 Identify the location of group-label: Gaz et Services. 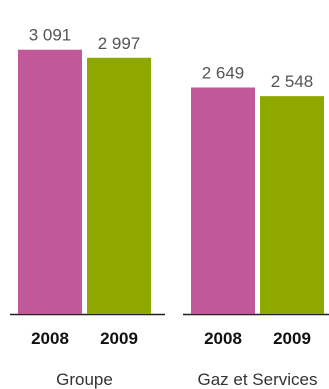
(258, 379).